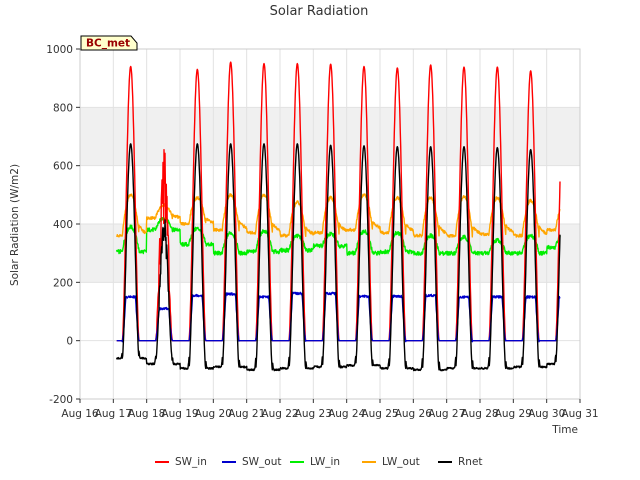 The width and height of the screenshot is (640, 480). I want to click on legend-item-rnet: Rnet, so click(460, 462).